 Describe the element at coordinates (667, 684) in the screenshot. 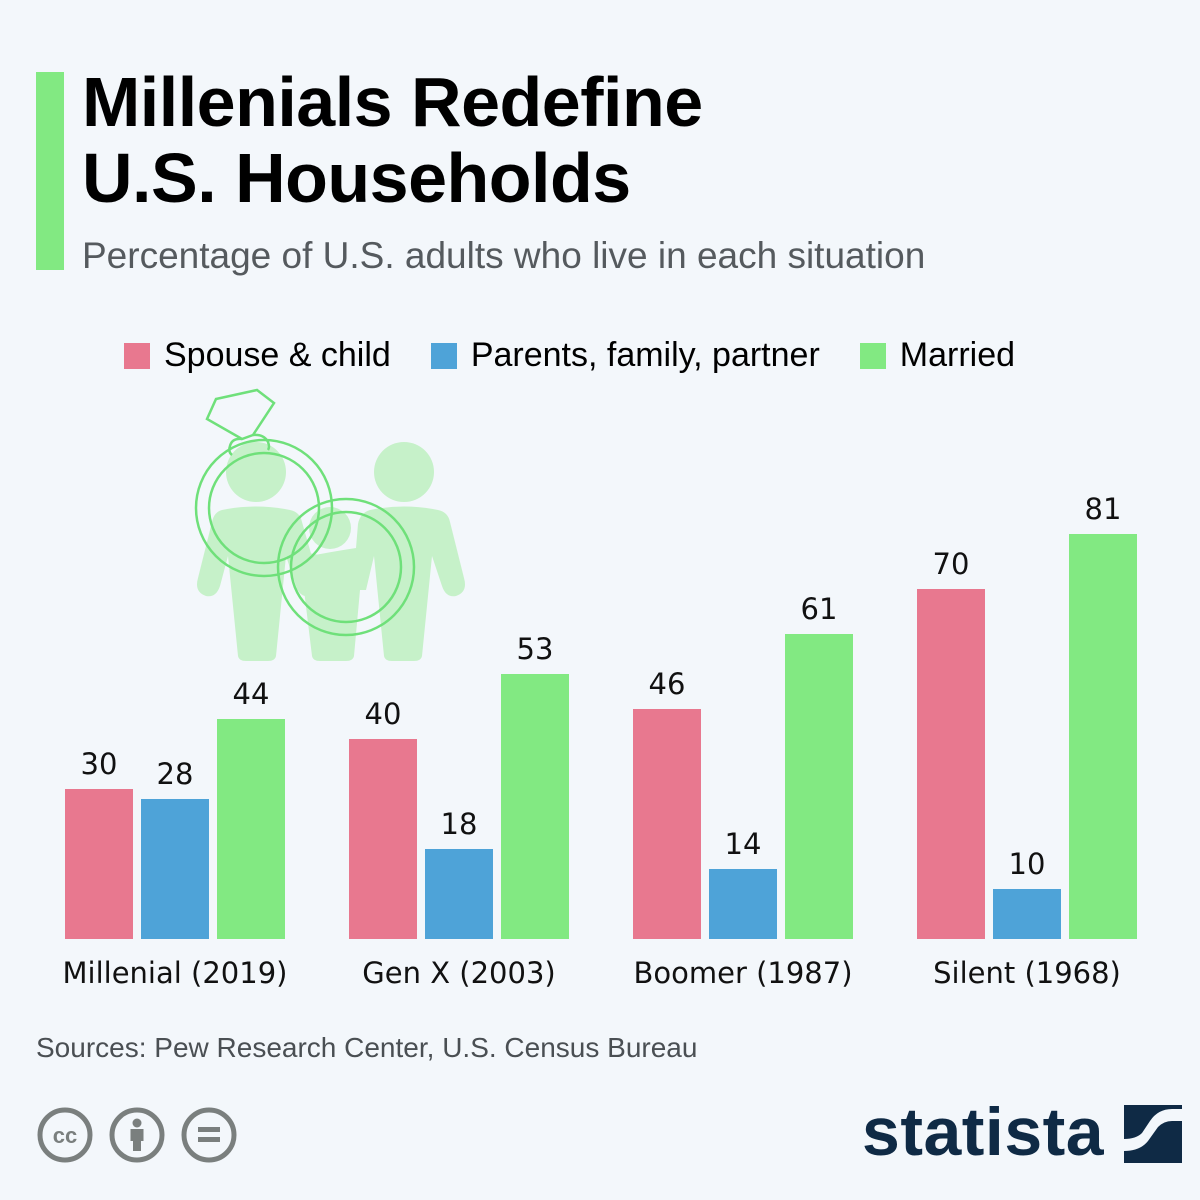

I see `value-label-boomer-1987-spouse-child: 46` at that location.